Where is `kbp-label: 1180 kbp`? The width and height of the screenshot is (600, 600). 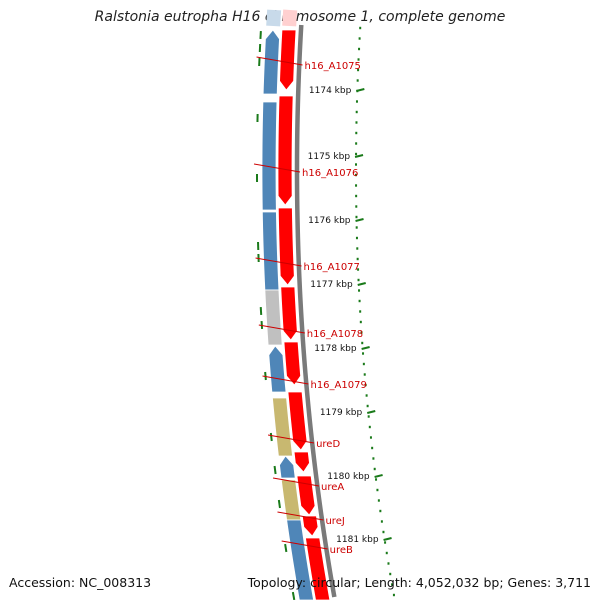 kbp-label: 1180 kbp is located at coordinates (348, 477).